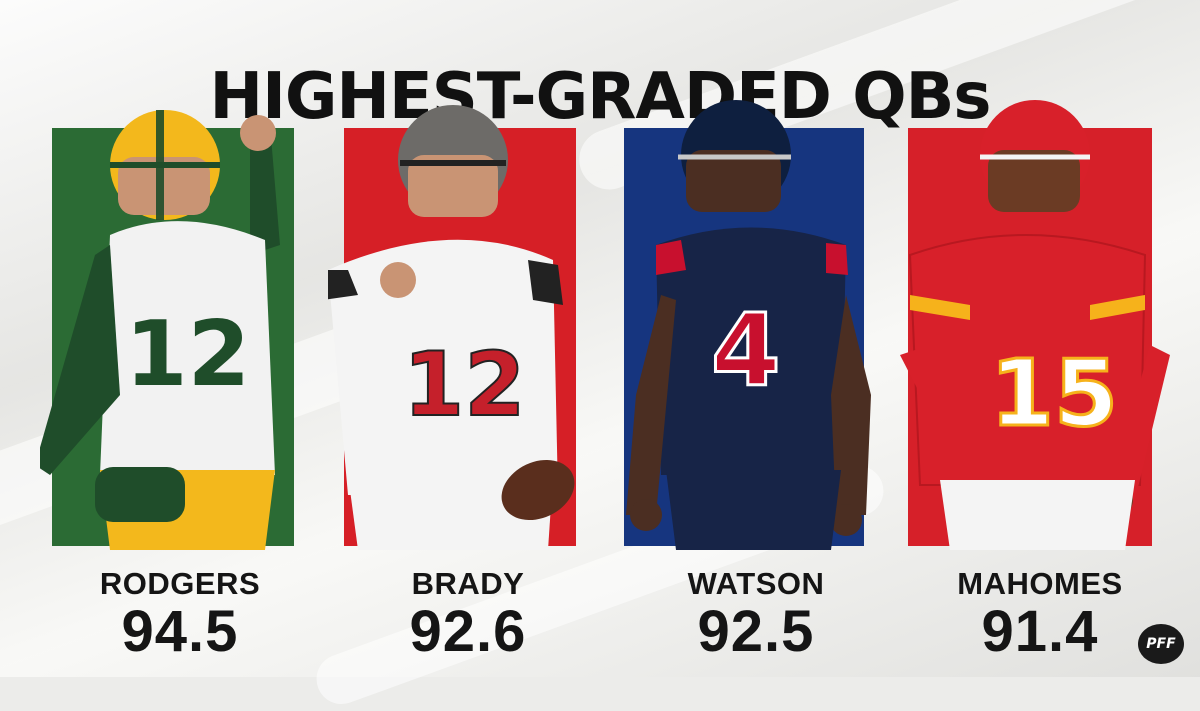 Image resolution: width=1200 pixels, height=711 pixels. I want to click on svg-text: 4, so click(746, 350).